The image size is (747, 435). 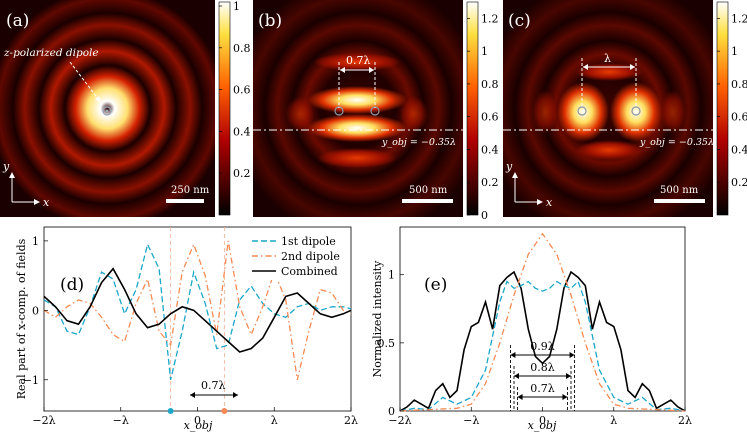 I want to click on dipole-annotation-arrow, so click(x=84, y=81).